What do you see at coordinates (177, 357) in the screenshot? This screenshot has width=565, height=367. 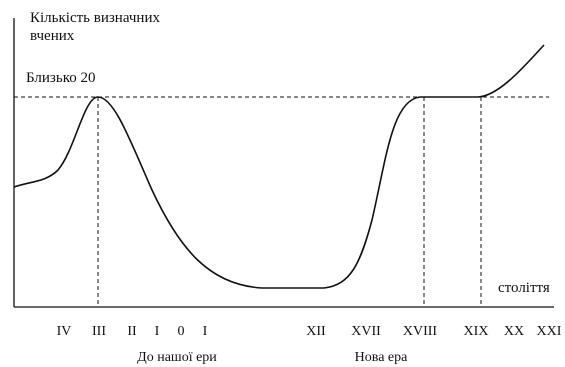 I see `era-label-bc: До нашої ери` at bounding box center [177, 357].